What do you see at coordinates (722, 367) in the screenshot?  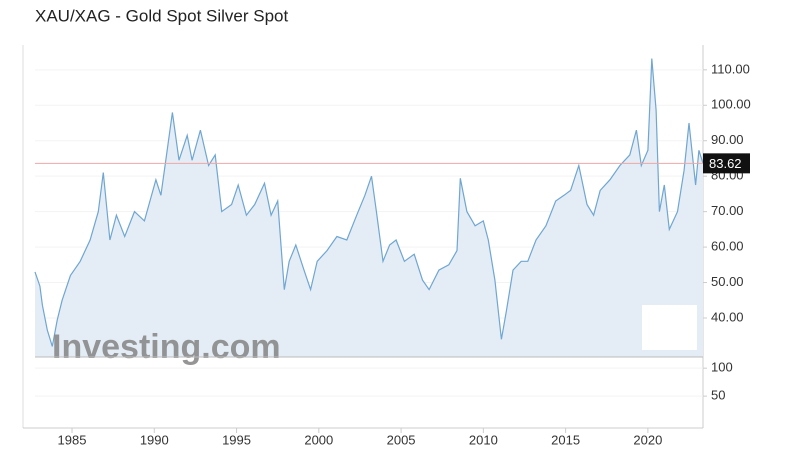 I see `y-tick-label: 100` at bounding box center [722, 367].